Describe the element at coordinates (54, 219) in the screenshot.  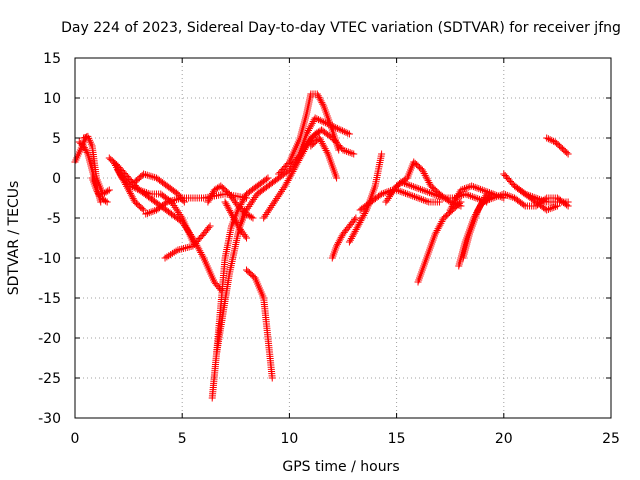
I see `y-tick-label: -5` at that location.